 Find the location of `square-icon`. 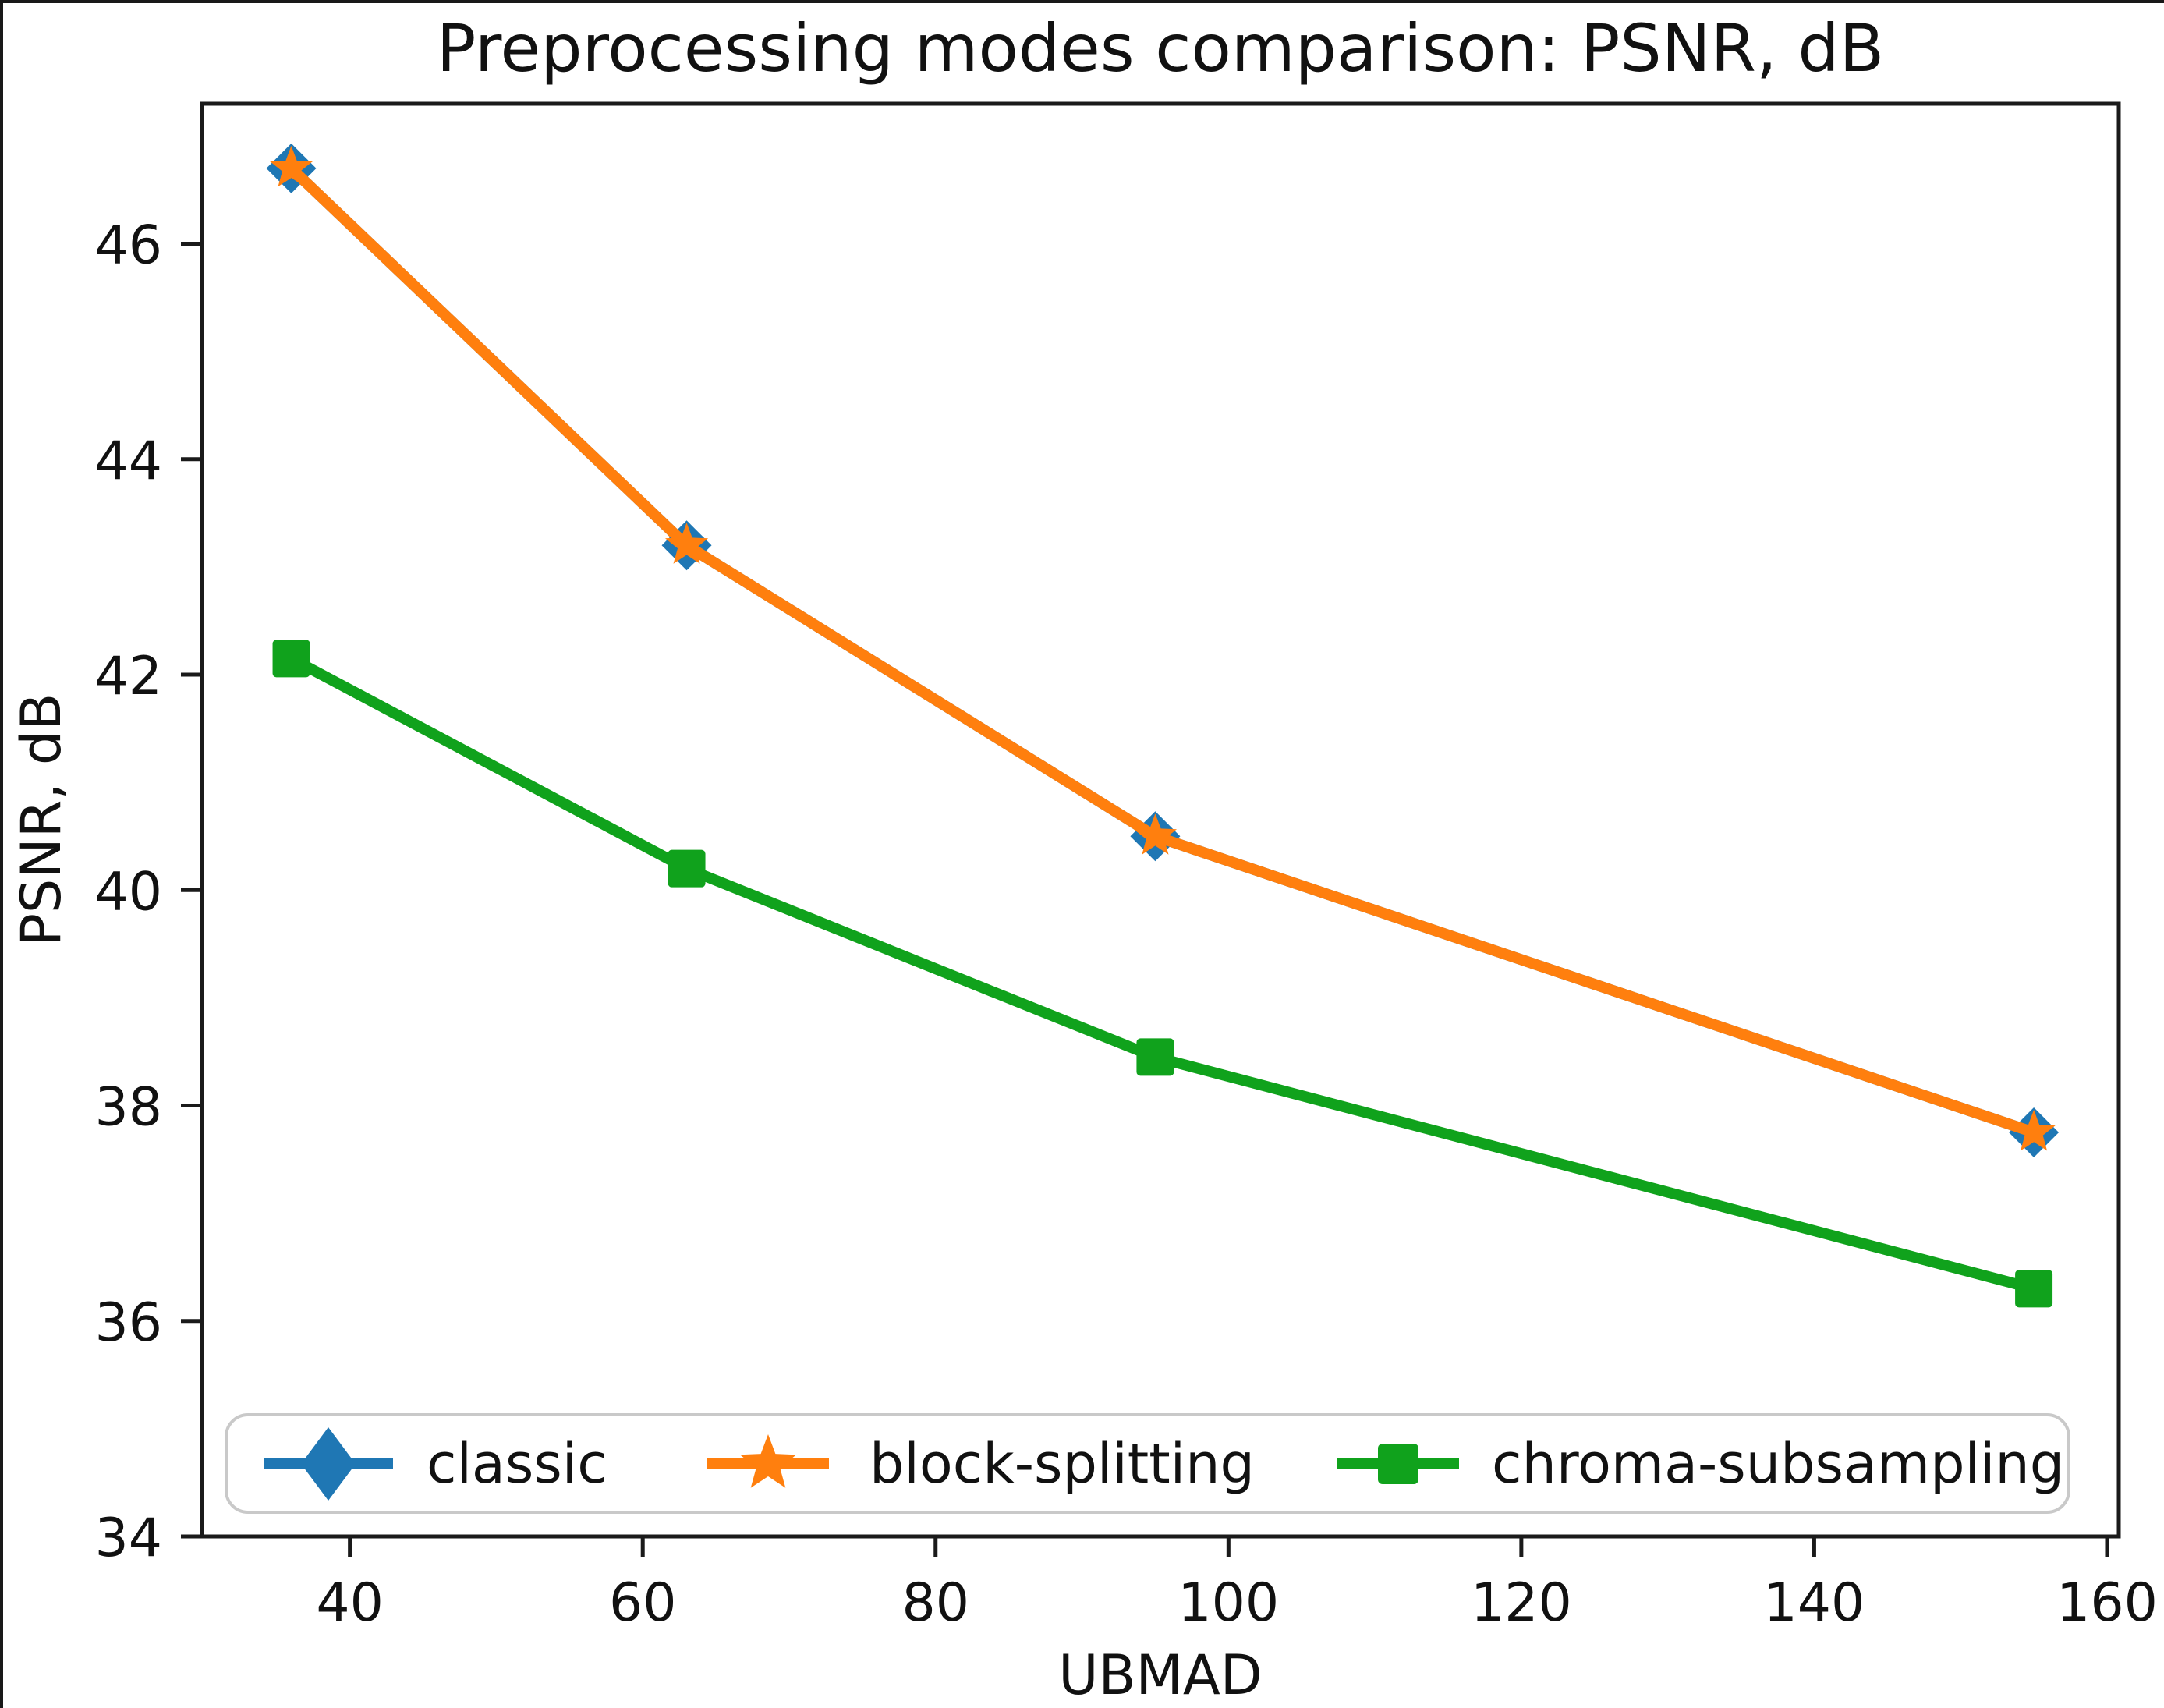

square-icon is located at coordinates (1398, 1463).